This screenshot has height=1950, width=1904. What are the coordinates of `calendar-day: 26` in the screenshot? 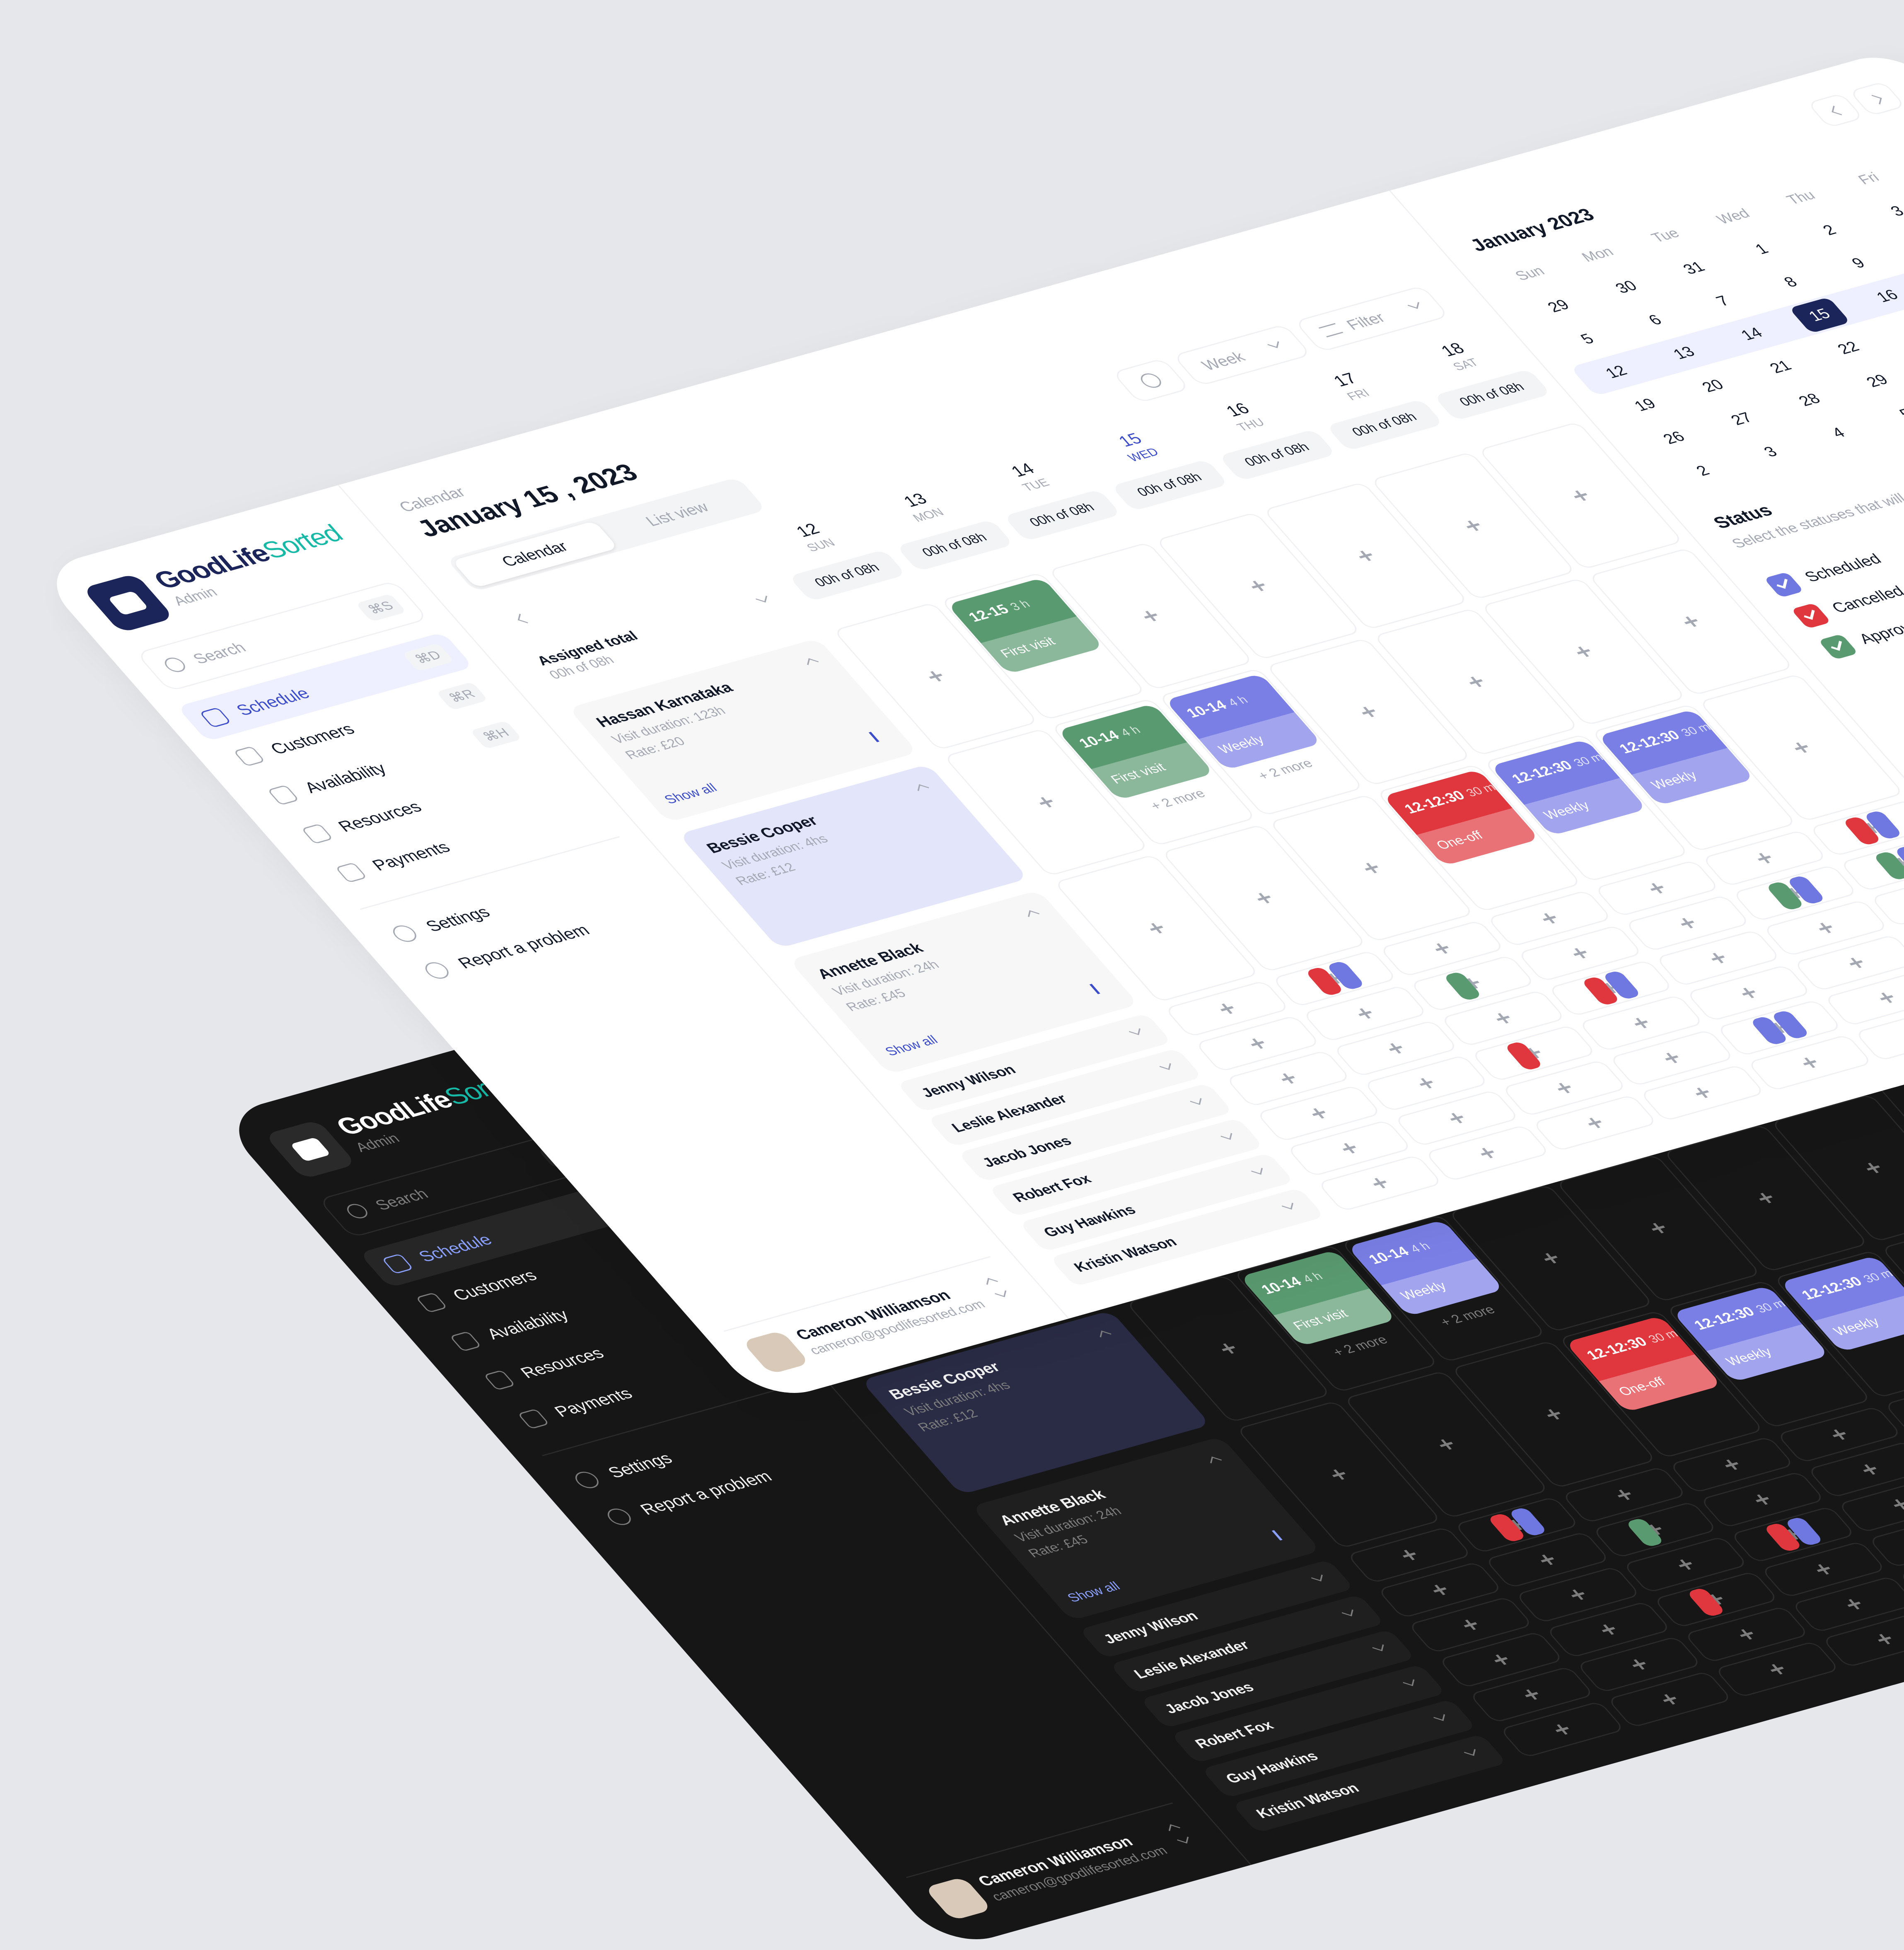 It's located at (1674, 438).